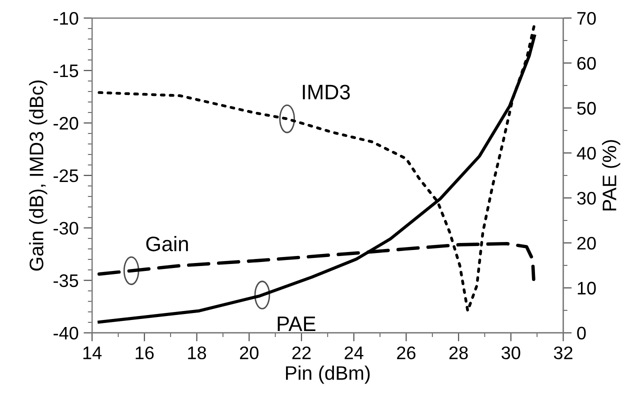 The width and height of the screenshot is (635, 401). I want to click on y2-tick-label: 0, so click(581, 333).